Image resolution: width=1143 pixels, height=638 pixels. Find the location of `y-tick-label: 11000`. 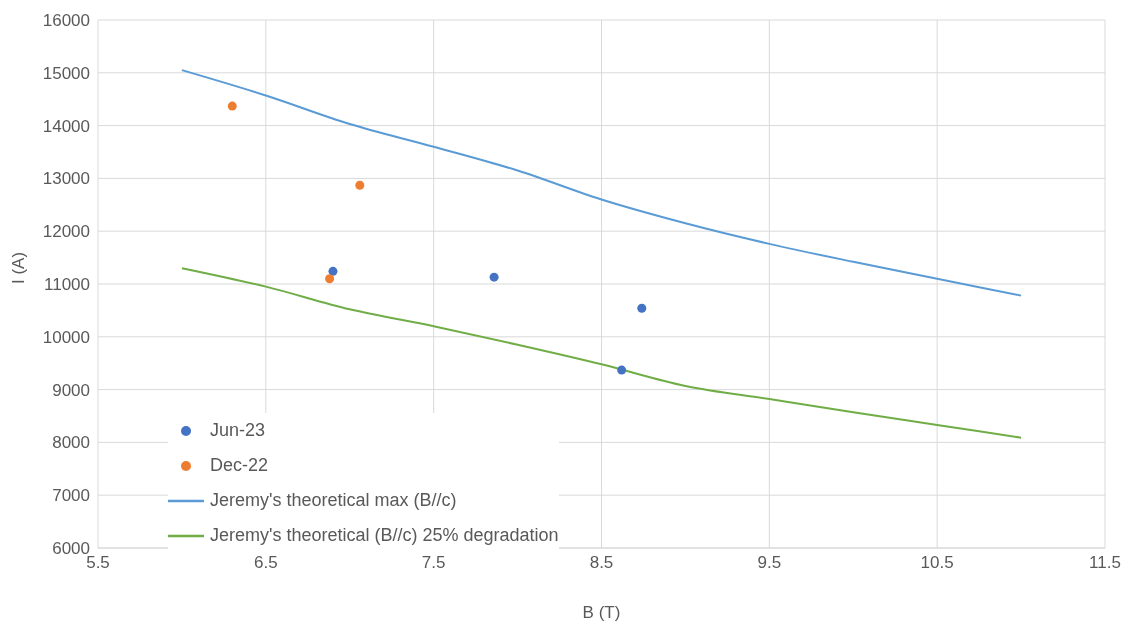

y-tick-label: 11000 is located at coordinates (66, 285).